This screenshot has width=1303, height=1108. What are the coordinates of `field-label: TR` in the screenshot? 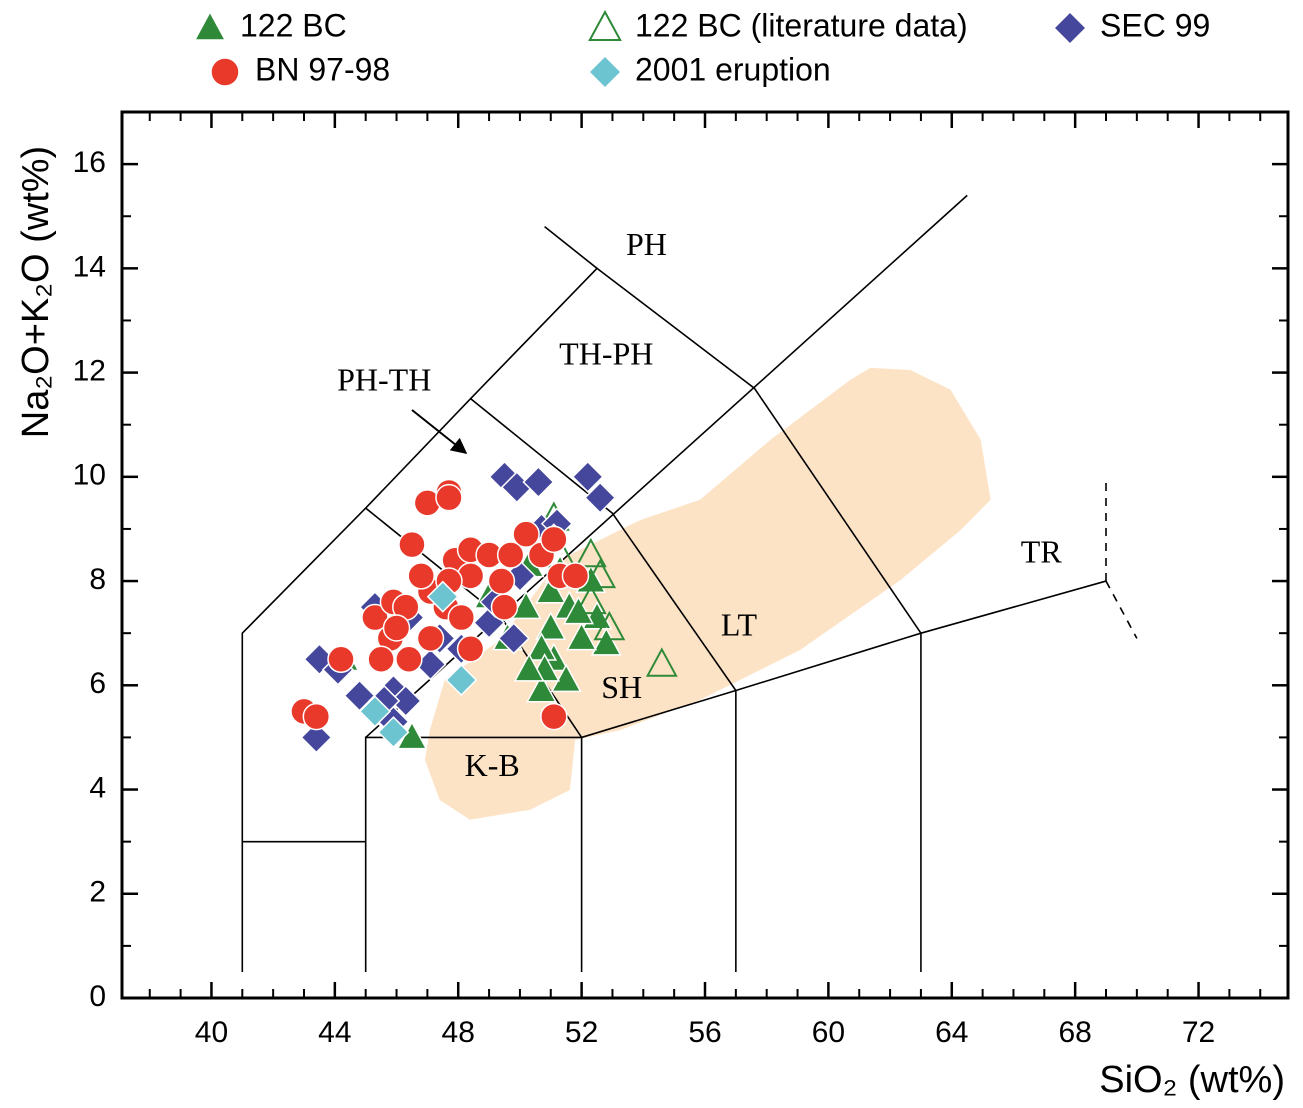 It's located at (1042, 551).